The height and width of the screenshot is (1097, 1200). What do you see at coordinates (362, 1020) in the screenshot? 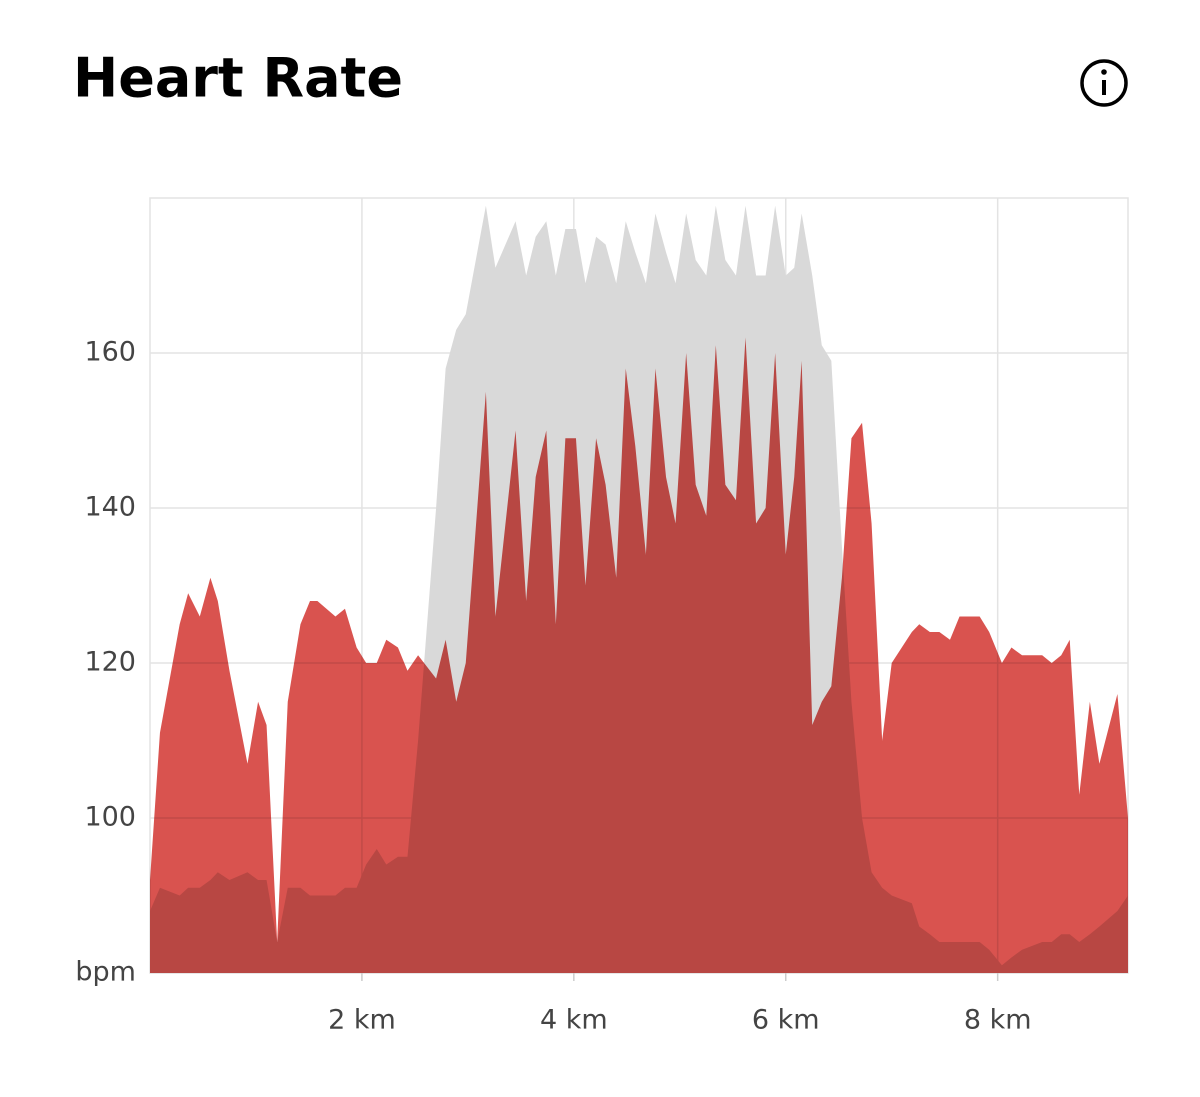
I see `x-tick-label: 2 km` at bounding box center [362, 1020].